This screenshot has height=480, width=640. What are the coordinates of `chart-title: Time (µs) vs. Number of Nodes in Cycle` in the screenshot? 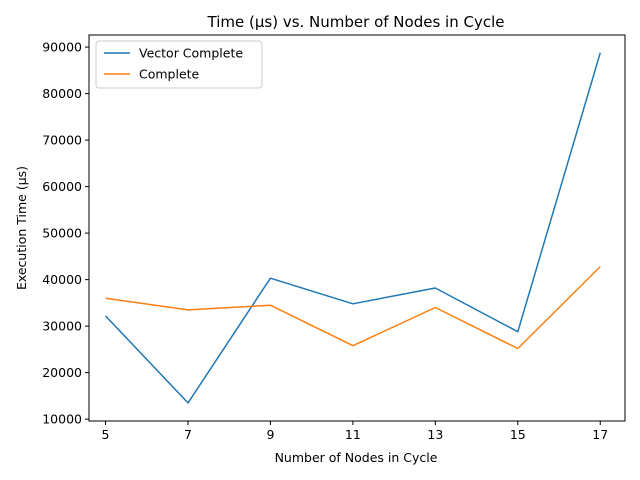 It's located at (356, 22).